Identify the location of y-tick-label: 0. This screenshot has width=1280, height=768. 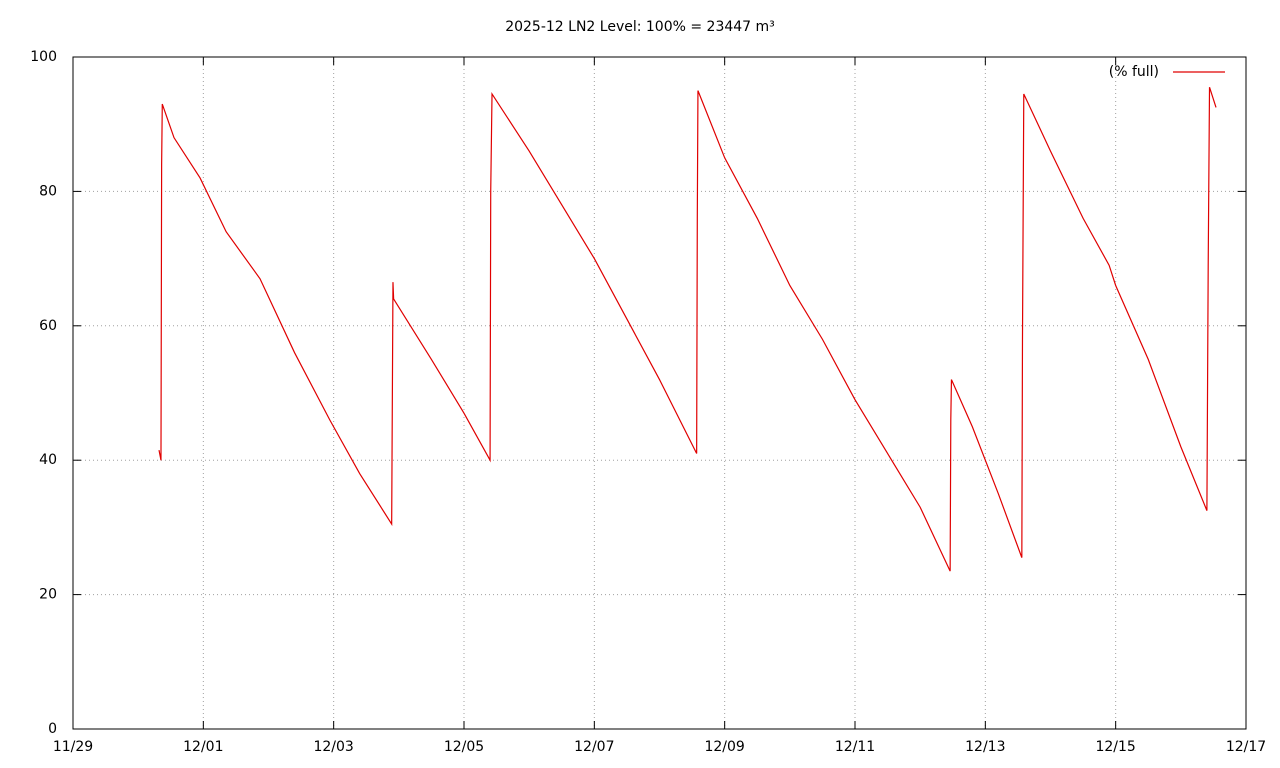
(52, 729).